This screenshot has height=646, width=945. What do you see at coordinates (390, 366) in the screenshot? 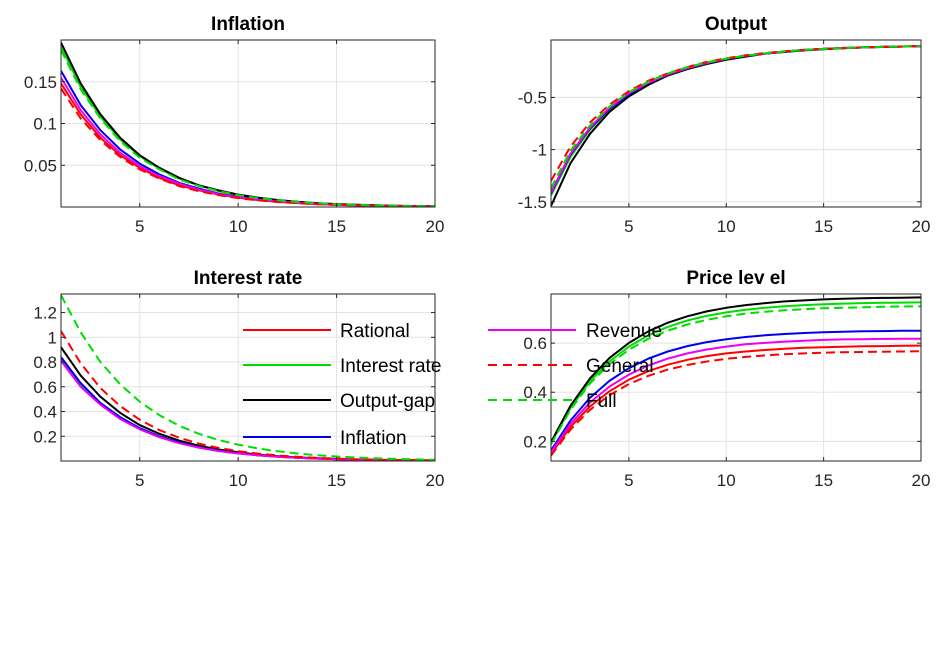
I see `legend-label: Interest rate` at bounding box center [390, 366].